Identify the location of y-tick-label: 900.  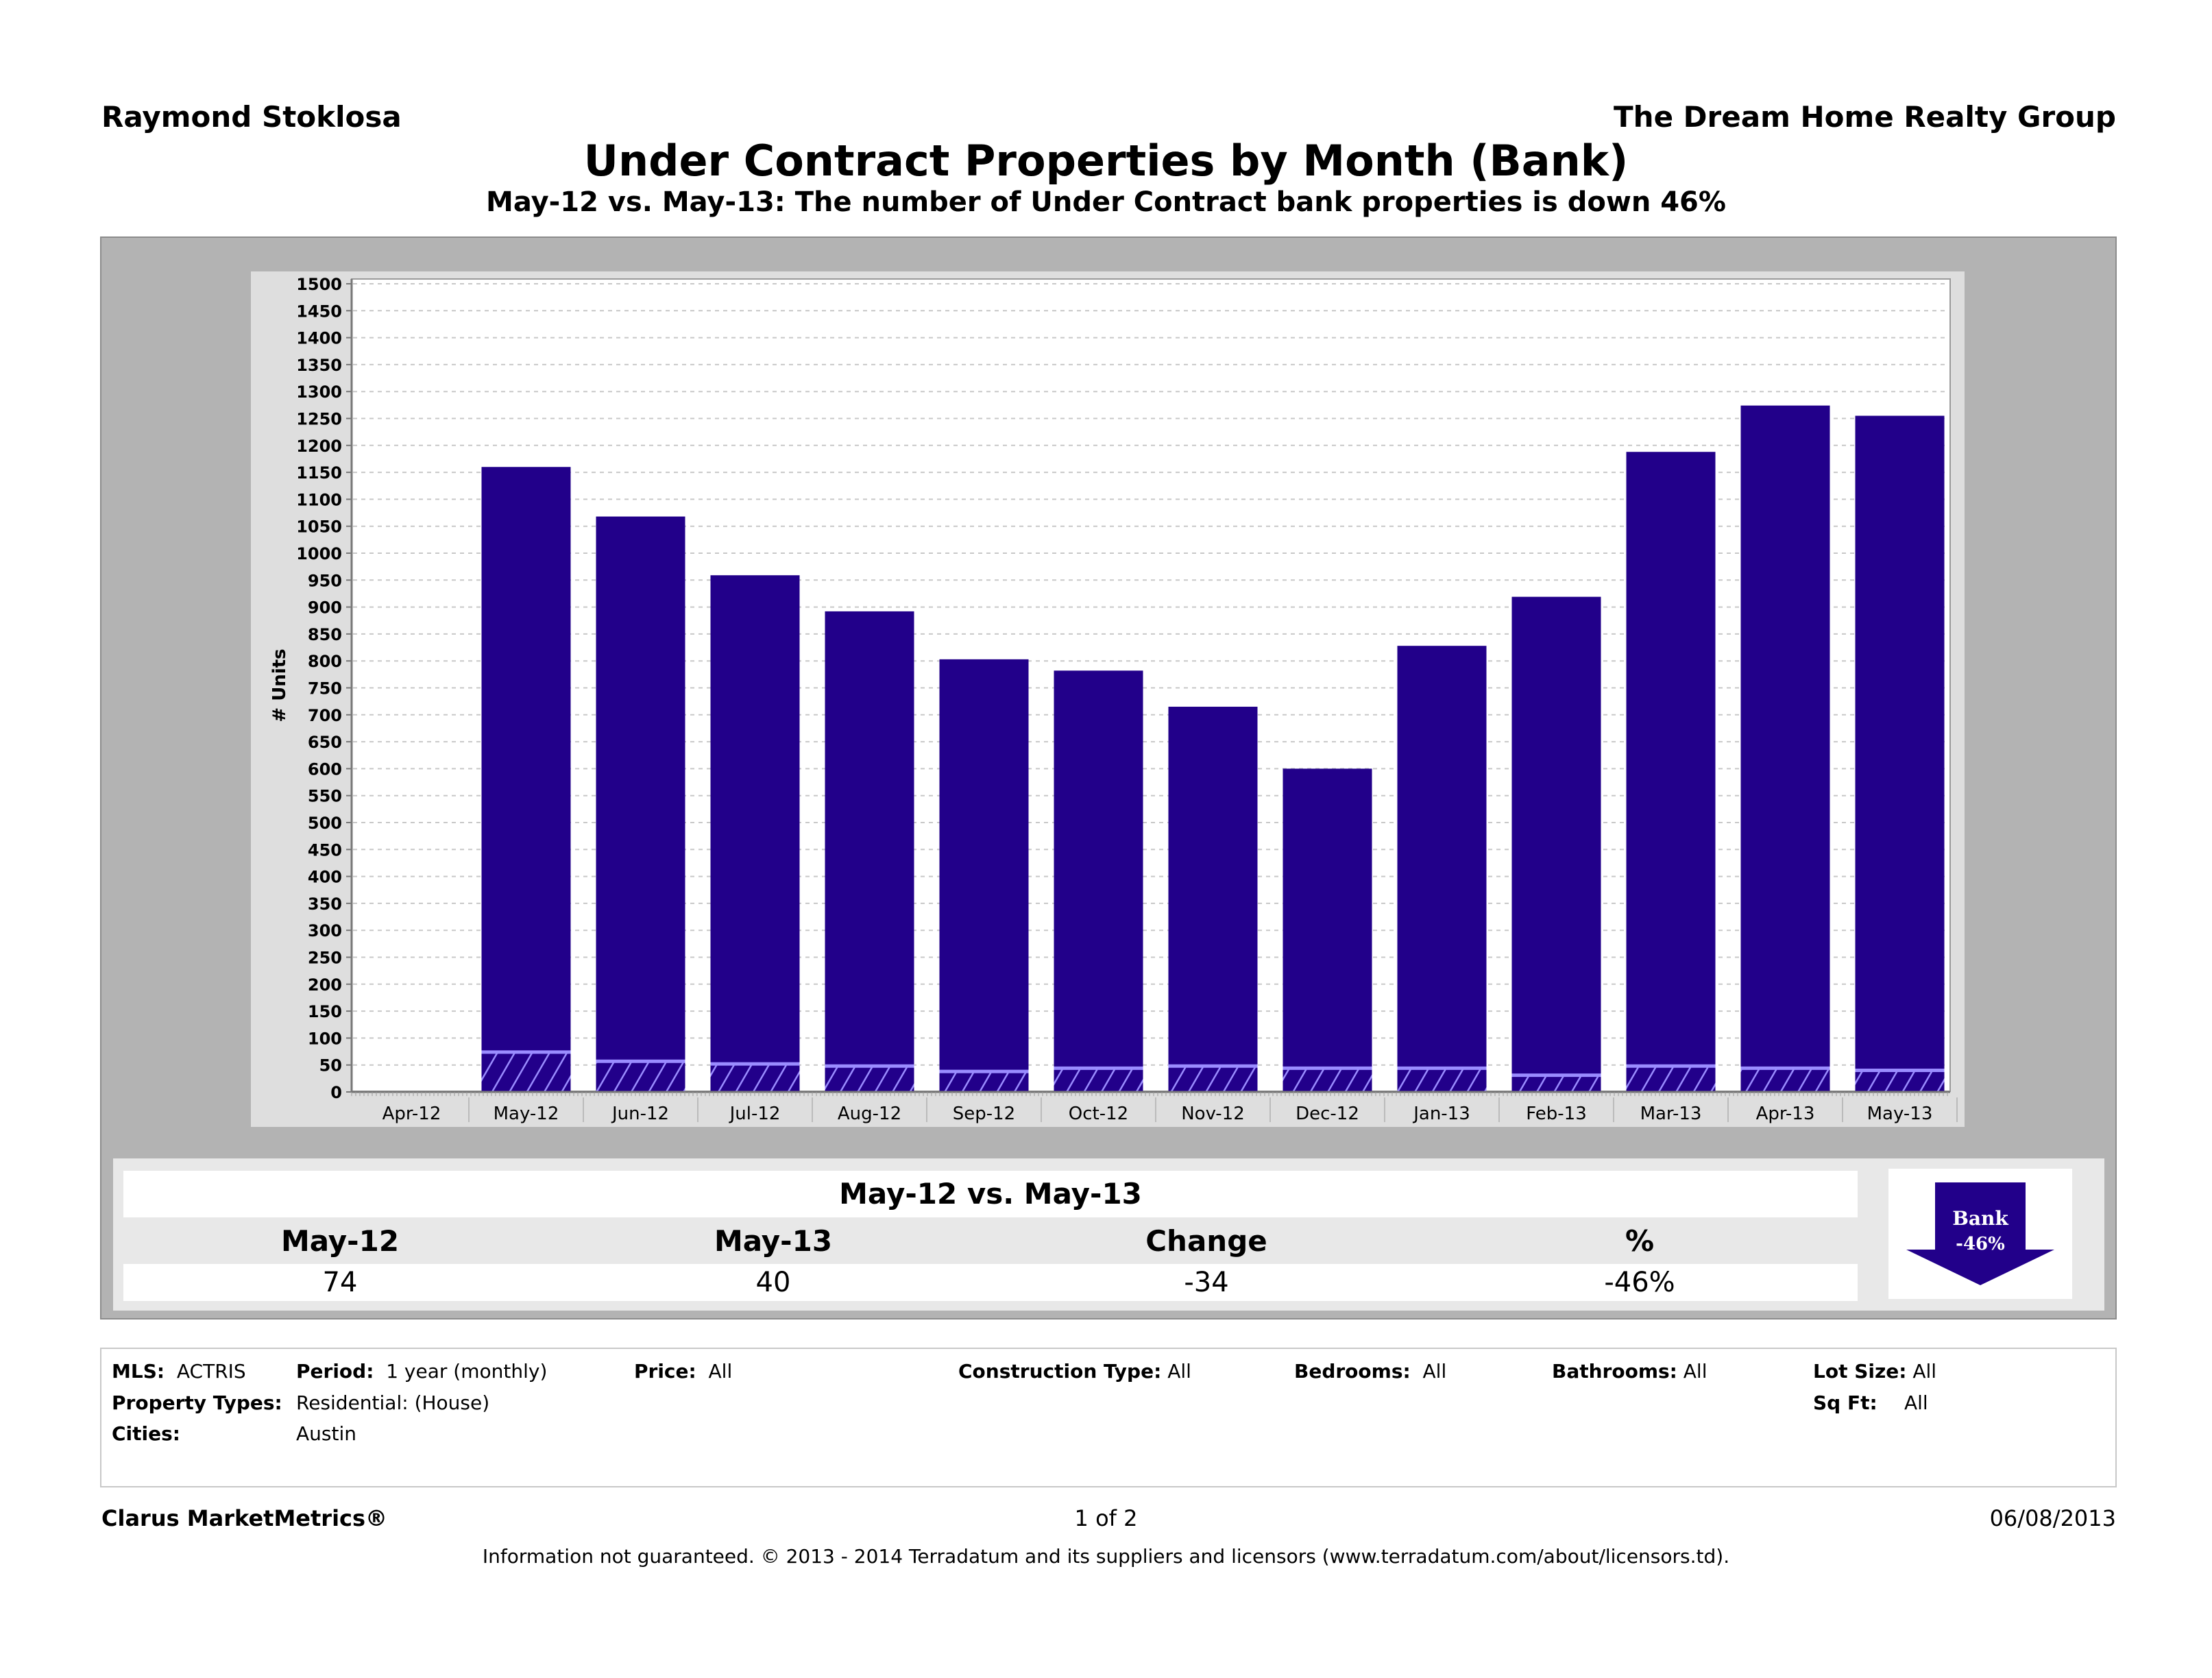
(325, 608).